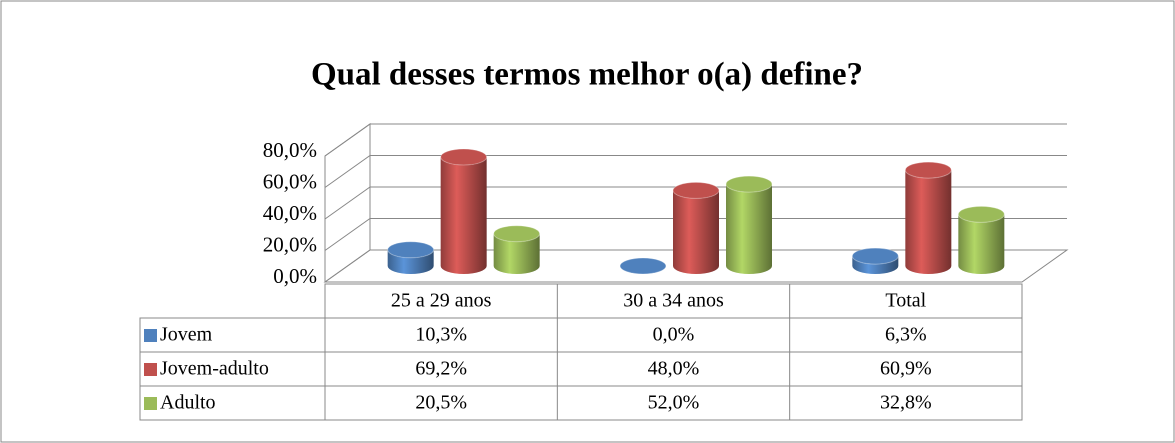  Describe the element at coordinates (186, 335) in the screenshot. I see `legend-label: Jovem` at that location.